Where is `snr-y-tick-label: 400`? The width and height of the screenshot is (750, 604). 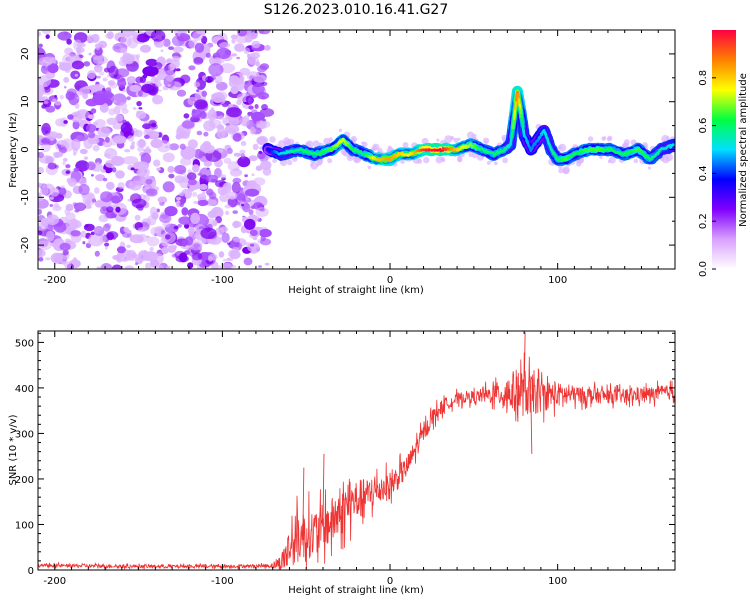 snr-y-tick-label: 400 is located at coordinates (24, 389).